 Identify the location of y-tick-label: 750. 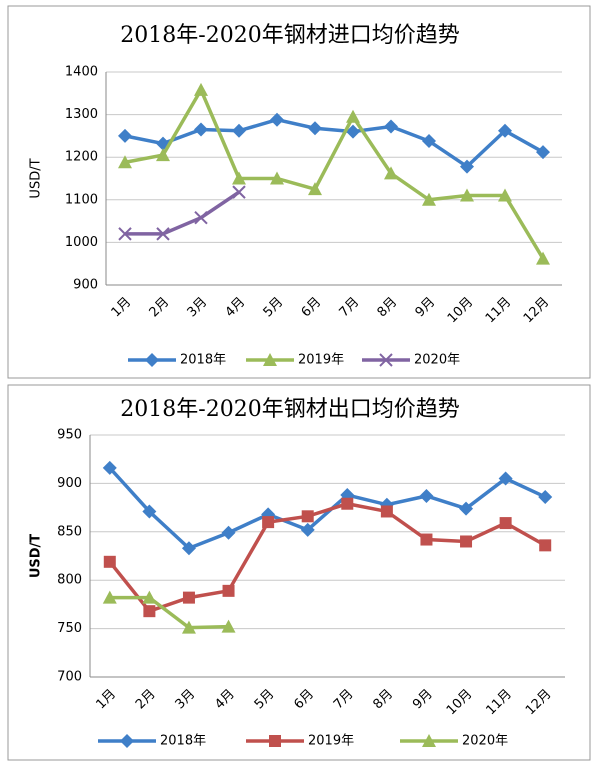
(69, 628).